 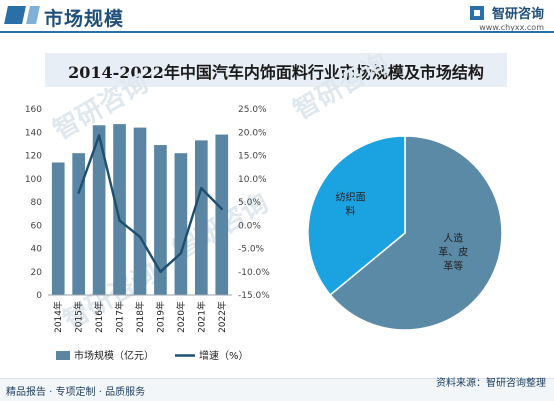 What do you see at coordinates (252, 133) in the screenshot?
I see `y-right-tick-label: 20.0%` at bounding box center [252, 133].